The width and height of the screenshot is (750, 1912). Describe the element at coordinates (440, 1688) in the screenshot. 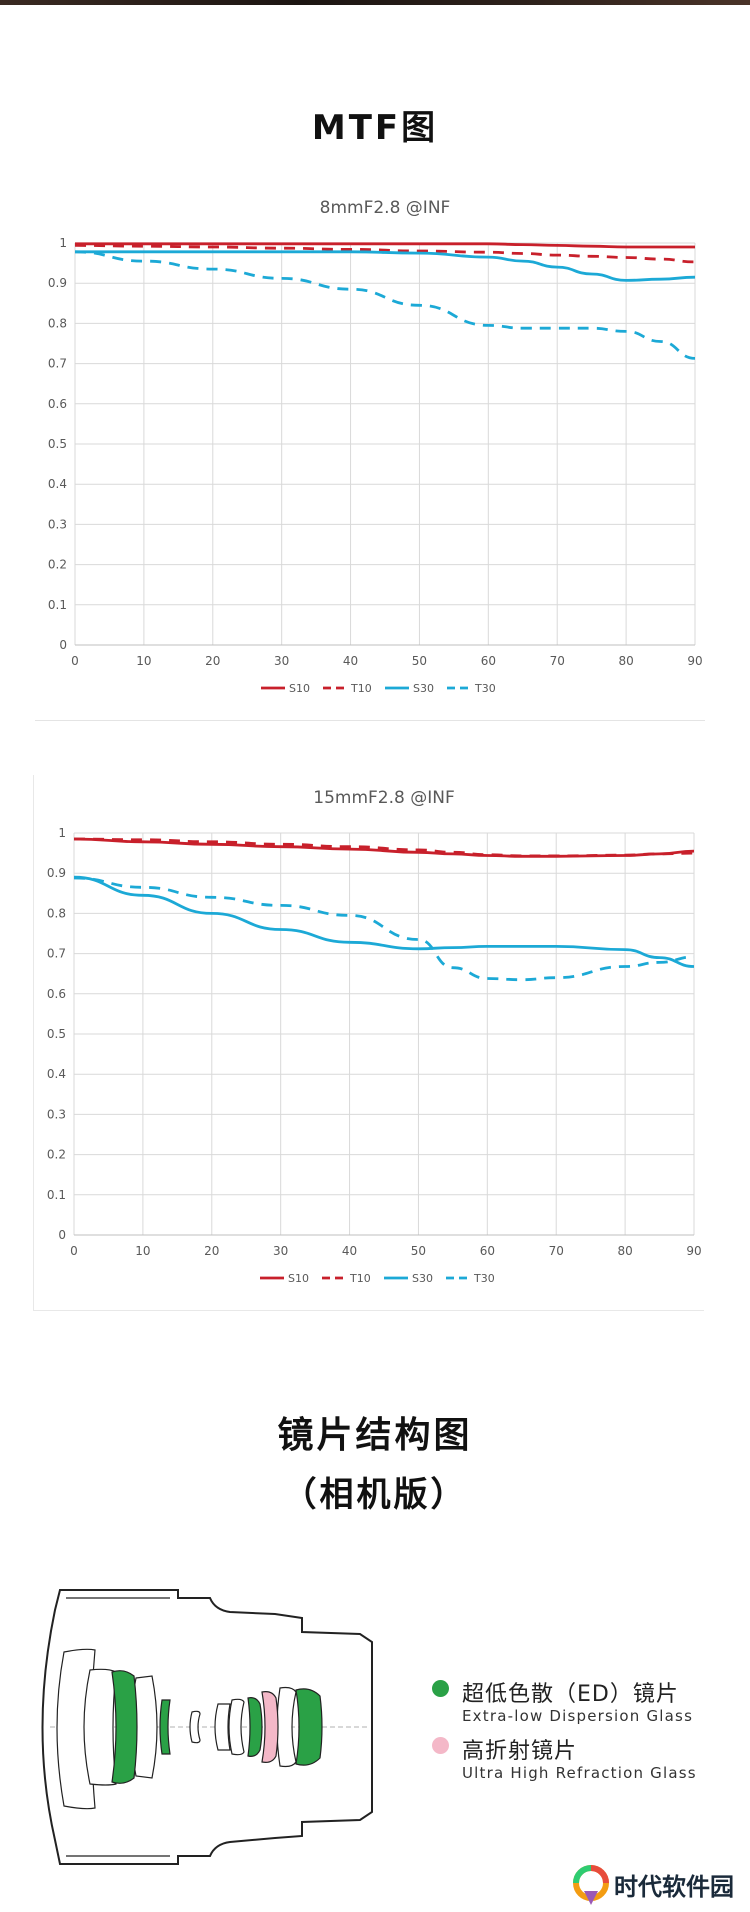

I see `ed-glass-dot` at that location.